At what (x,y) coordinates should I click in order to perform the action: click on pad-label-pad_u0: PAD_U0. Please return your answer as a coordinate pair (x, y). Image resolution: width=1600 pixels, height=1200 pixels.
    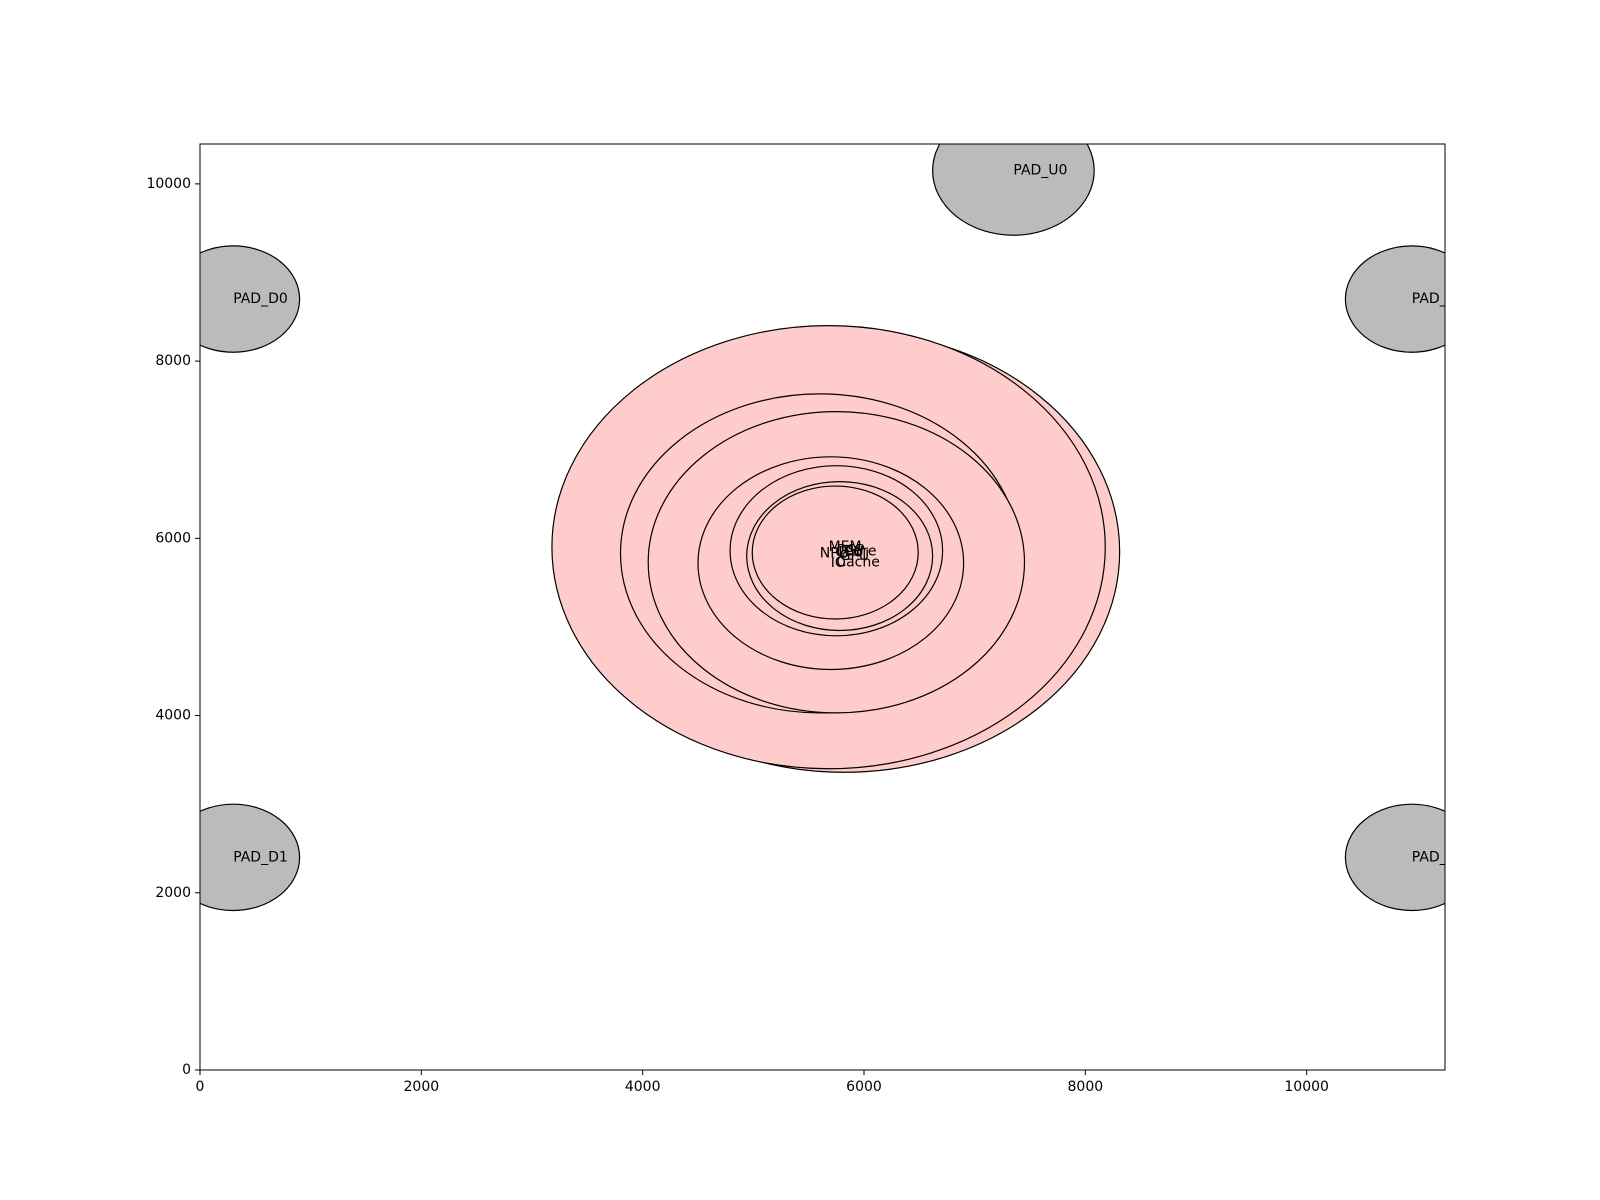
    Looking at the image, I should click on (1040, 171).